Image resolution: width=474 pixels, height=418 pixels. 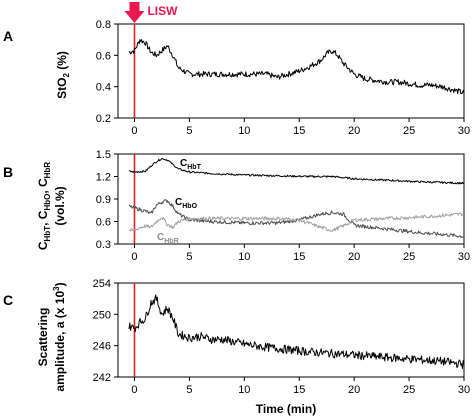 What do you see at coordinates (43, 218) in the screenshot?
I see `panel-b-ylabel-c2: , C` at bounding box center [43, 218].